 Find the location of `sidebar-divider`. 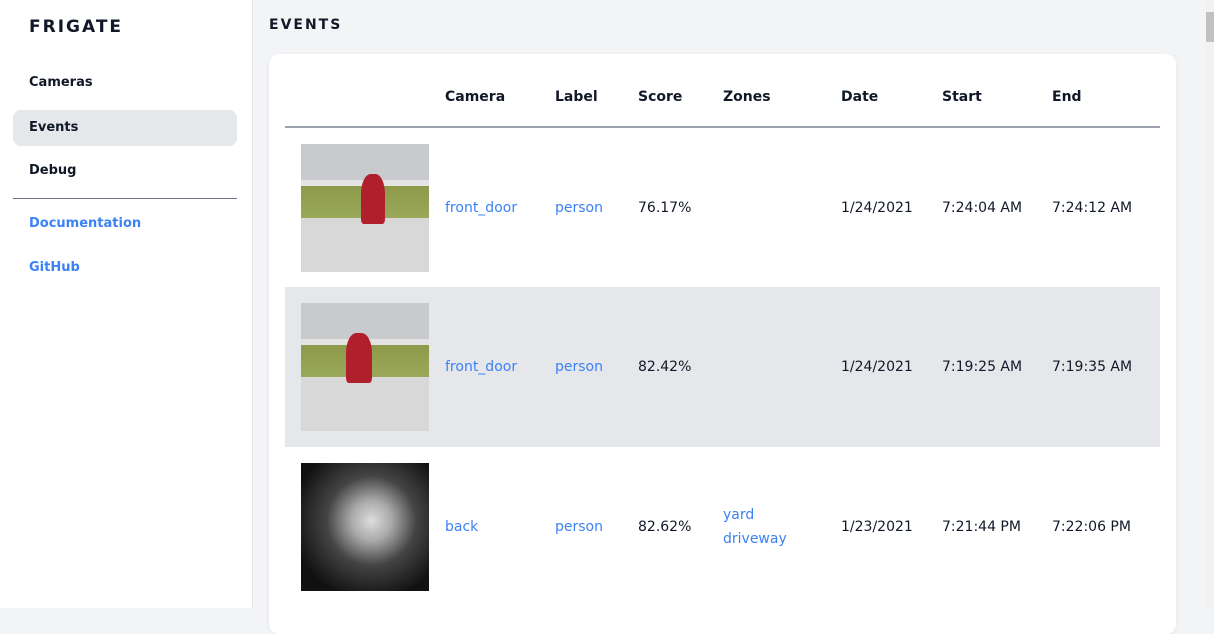

sidebar-divider is located at coordinates (125, 198).